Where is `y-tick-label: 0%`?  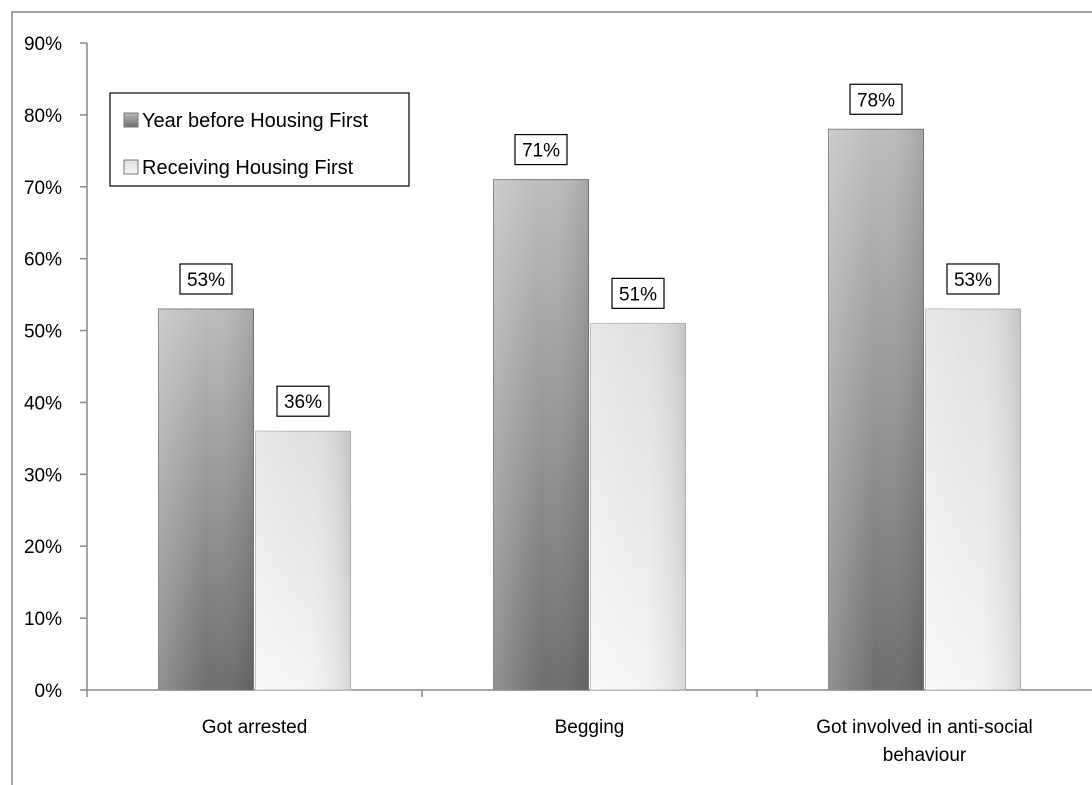
y-tick-label: 0% is located at coordinates (49, 691).